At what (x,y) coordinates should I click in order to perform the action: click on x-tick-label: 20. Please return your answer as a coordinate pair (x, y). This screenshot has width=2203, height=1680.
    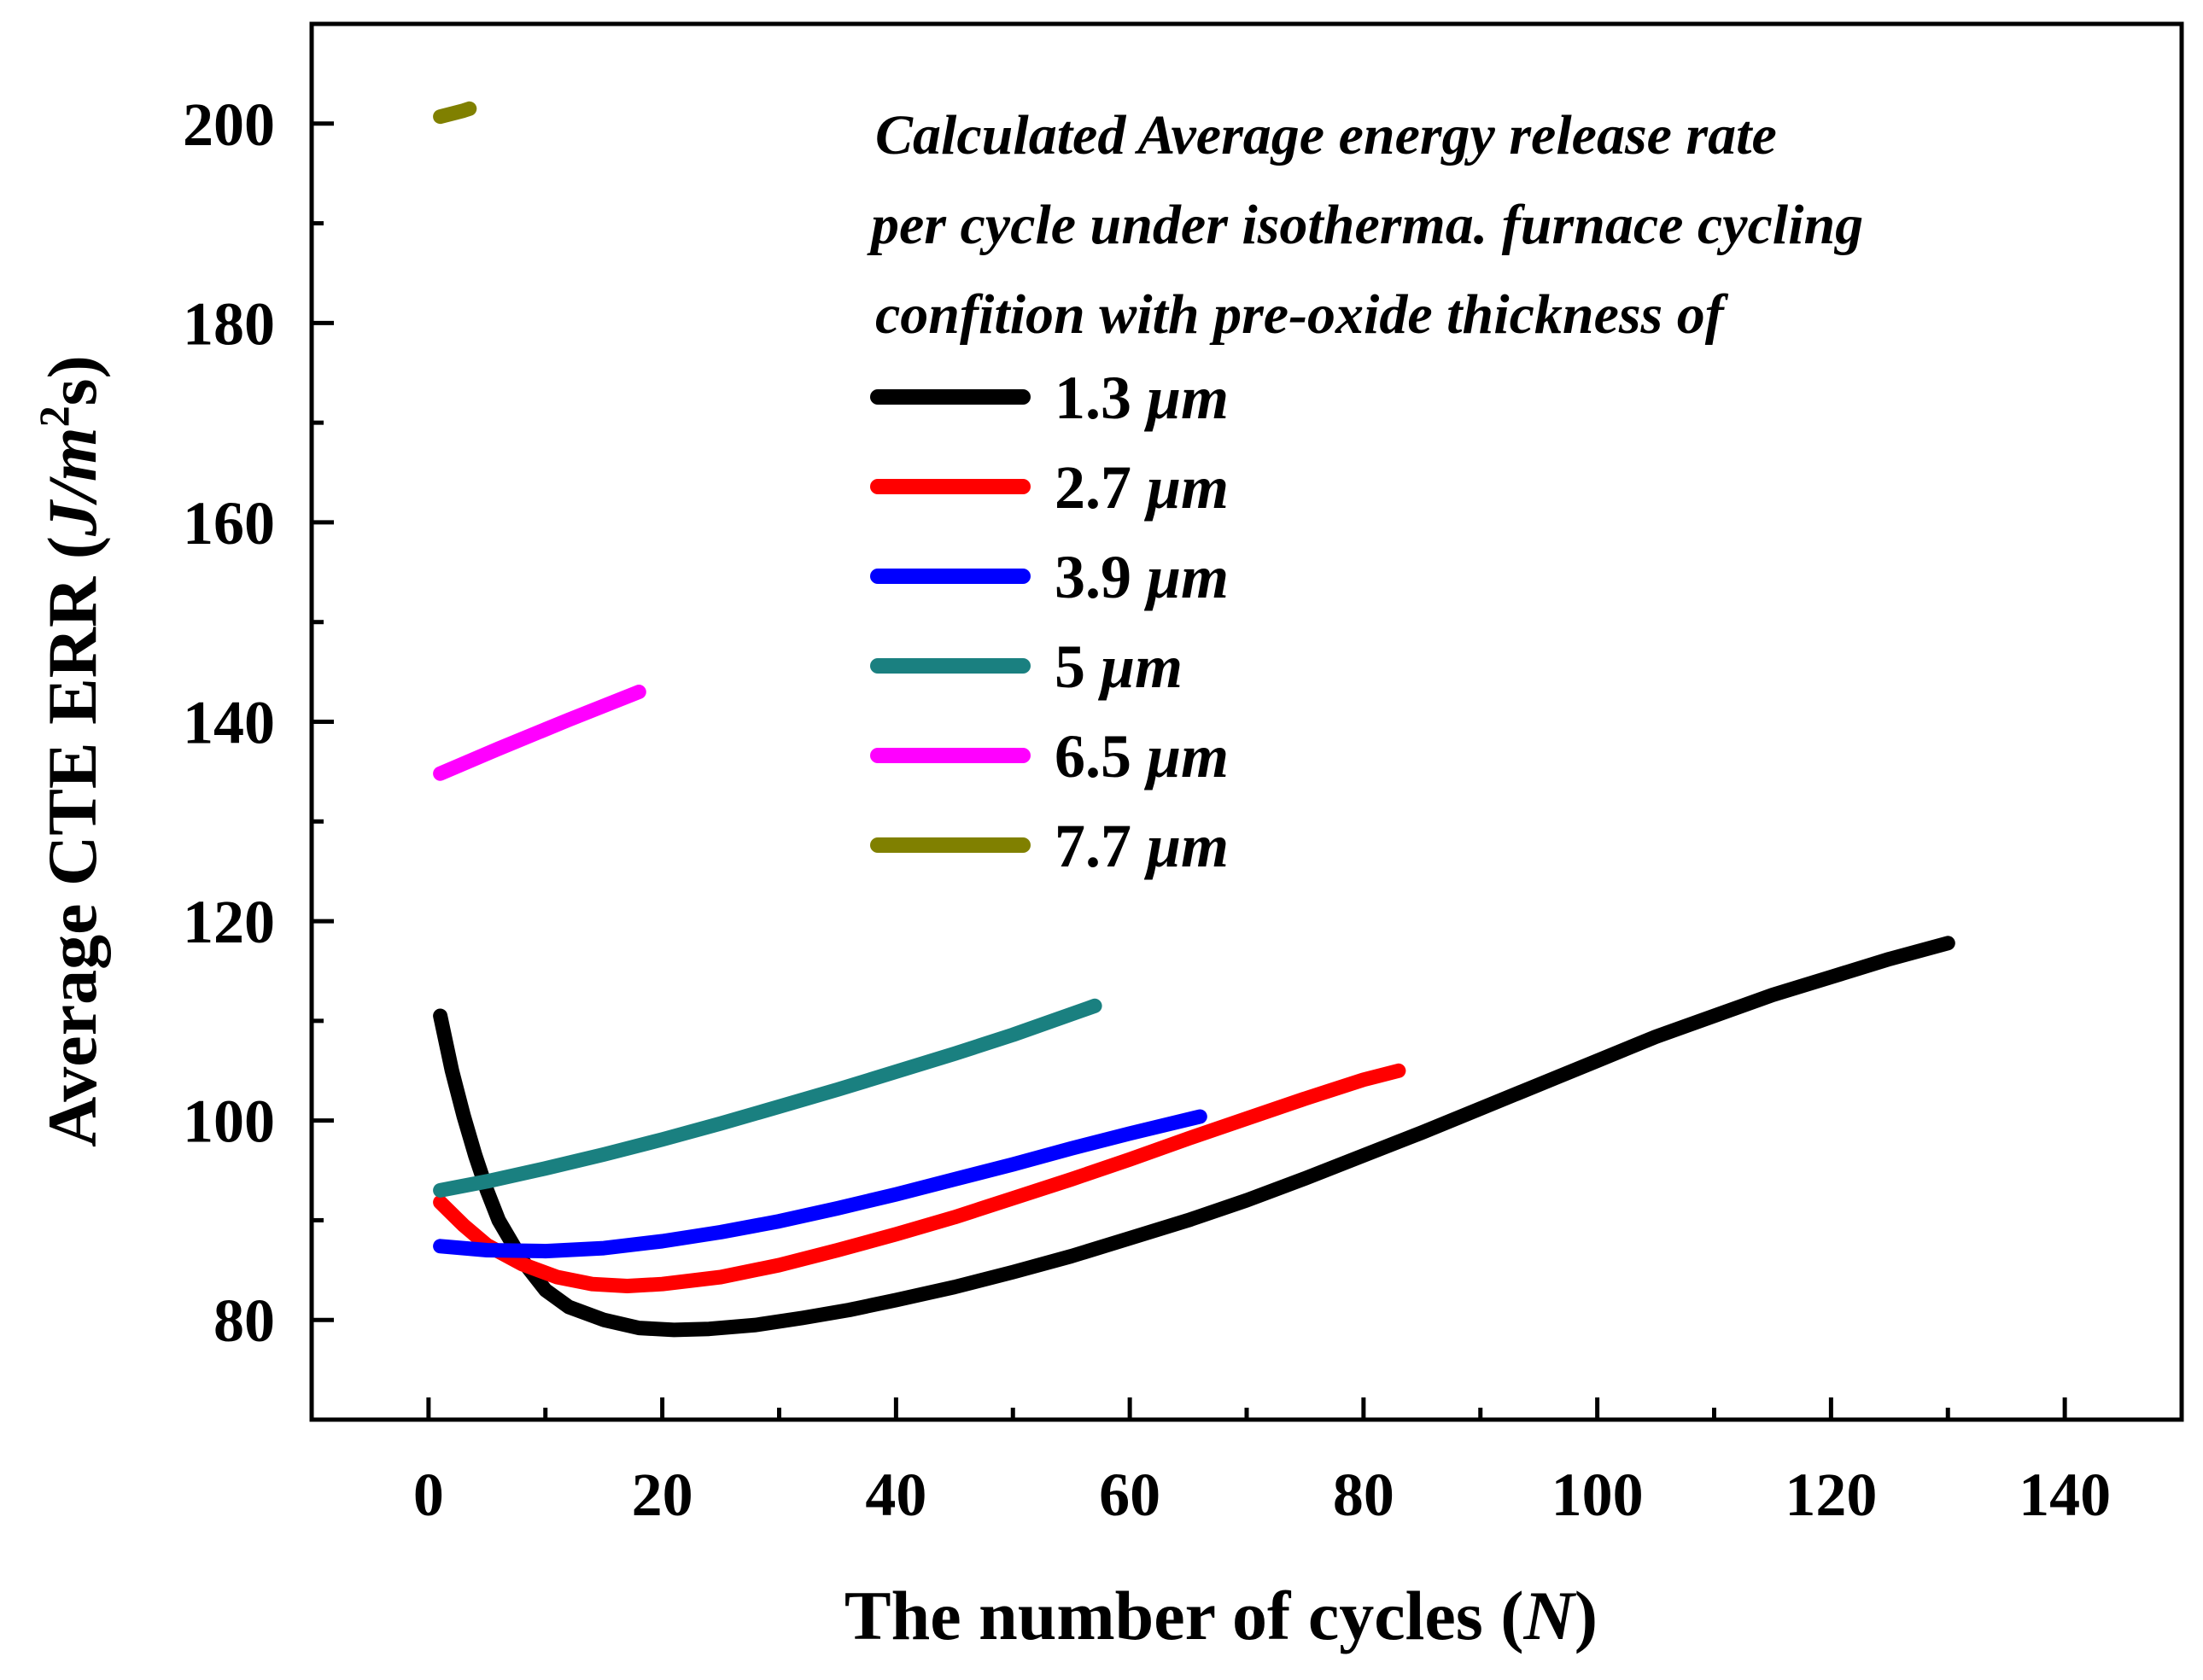
    Looking at the image, I should click on (663, 1495).